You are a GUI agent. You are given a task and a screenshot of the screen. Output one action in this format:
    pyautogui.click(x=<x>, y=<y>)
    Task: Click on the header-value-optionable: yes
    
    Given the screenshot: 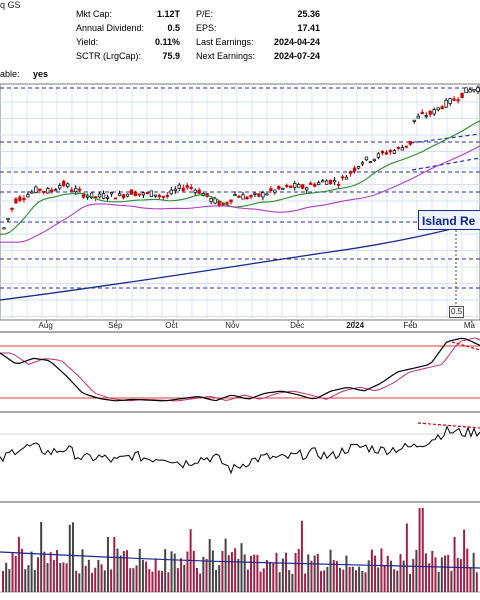 What is the action you would take?
    pyautogui.click(x=40, y=74)
    